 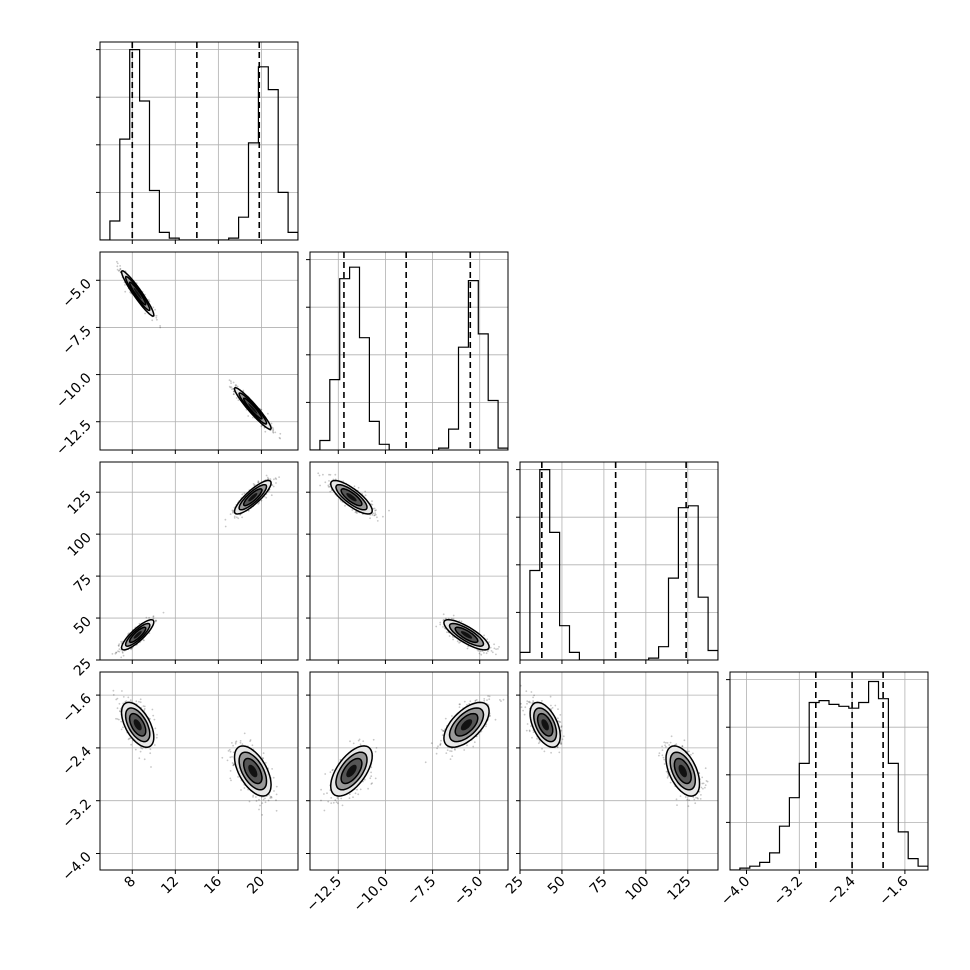 I want to click on x-tick-label: −7.5, so click(x=421, y=891).